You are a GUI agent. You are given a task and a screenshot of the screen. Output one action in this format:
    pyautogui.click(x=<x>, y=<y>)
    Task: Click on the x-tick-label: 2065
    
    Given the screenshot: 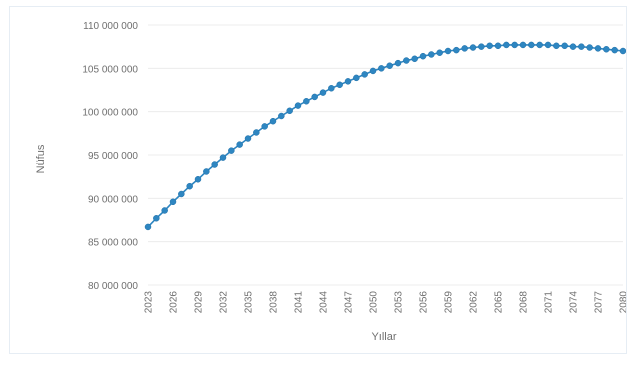 What is the action you would take?
    pyautogui.click(x=499, y=302)
    